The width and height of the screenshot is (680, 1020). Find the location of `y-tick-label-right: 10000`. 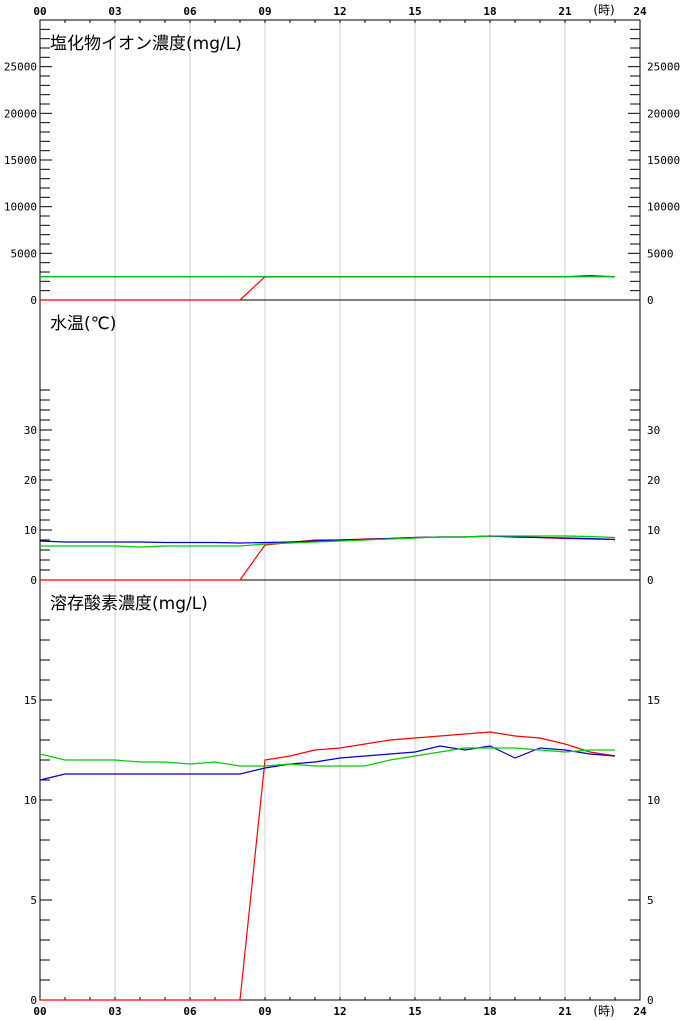

y-tick-label-right: 10000 is located at coordinates (663, 207).